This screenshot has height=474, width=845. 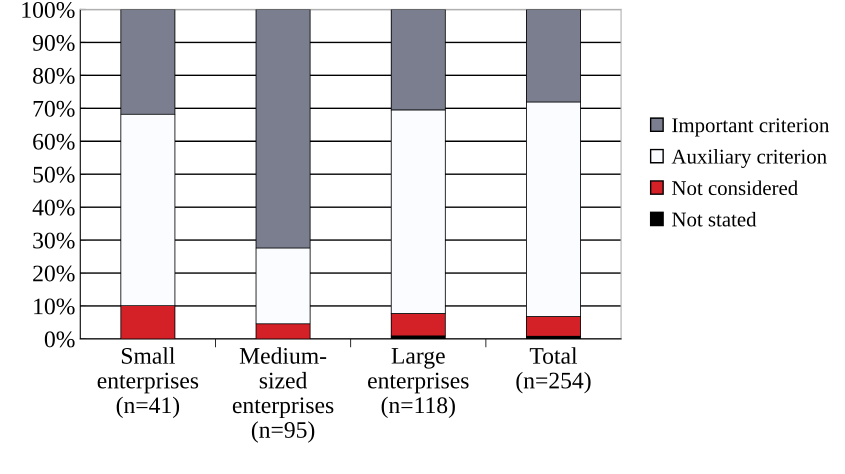 I want to click on legend-label: Not considered, so click(x=735, y=188).